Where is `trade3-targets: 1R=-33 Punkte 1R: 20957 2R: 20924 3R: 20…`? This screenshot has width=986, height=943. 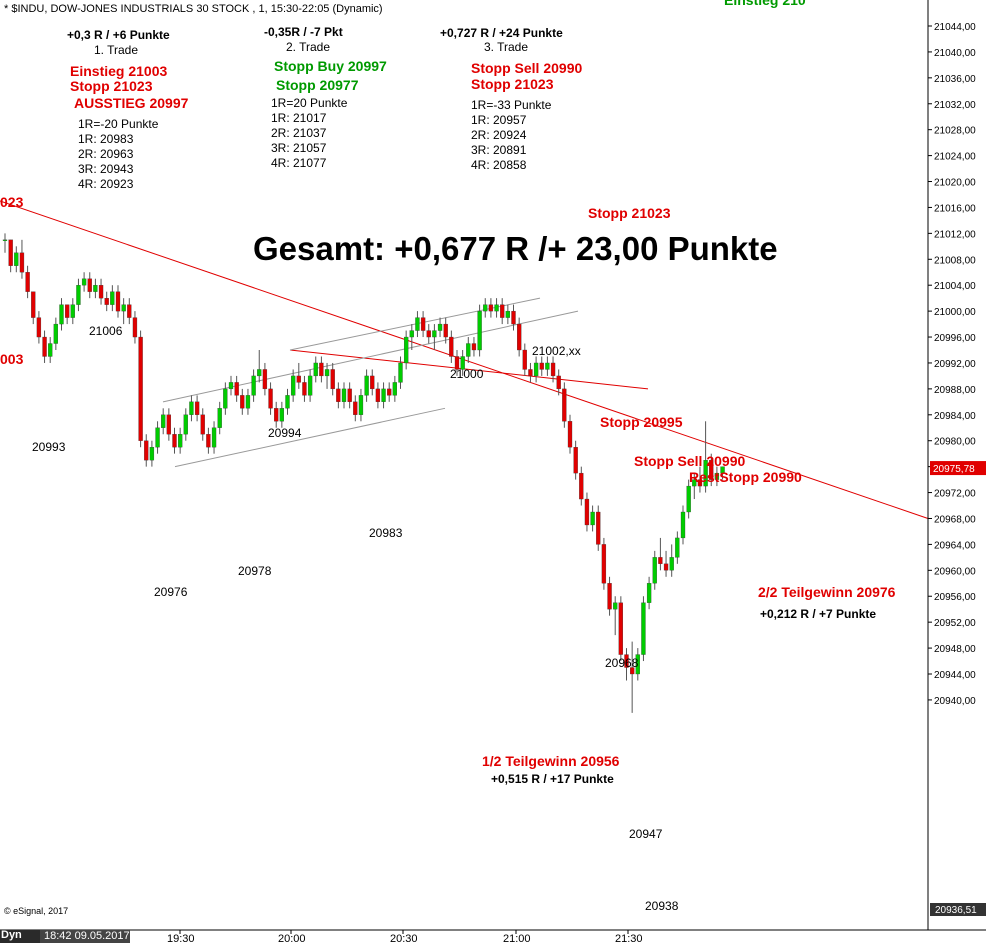 trade3-targets: 1R=-33 Punkte 1R: 20957 2R: 20924 3R: 20… is located at coordinates (511, 135).